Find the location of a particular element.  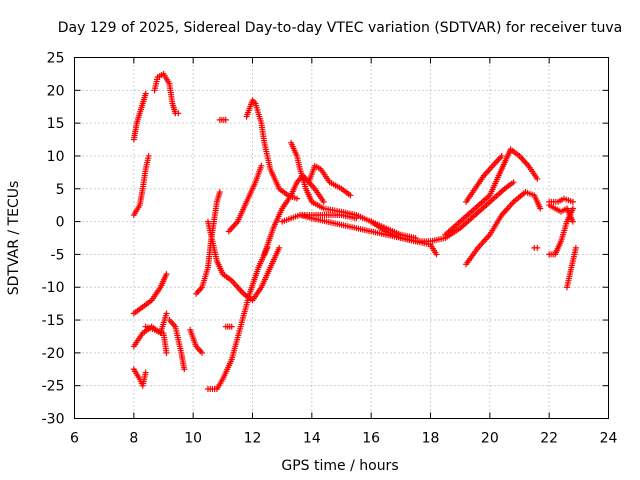

x-tick-label: 10 is located at coordinates (193, 439).